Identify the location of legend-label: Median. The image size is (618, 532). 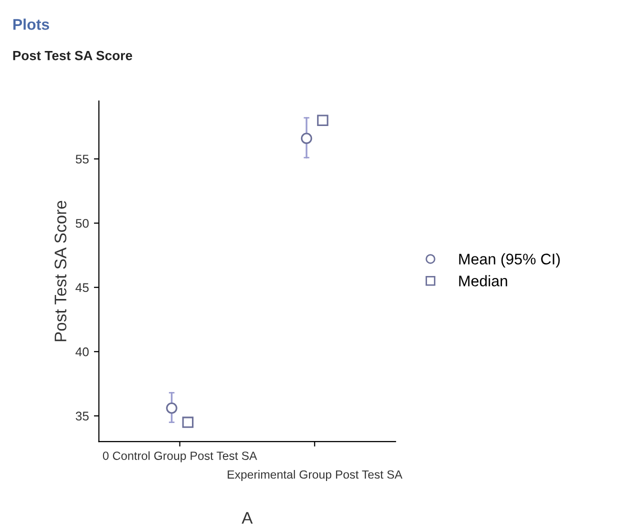
(483, 280).